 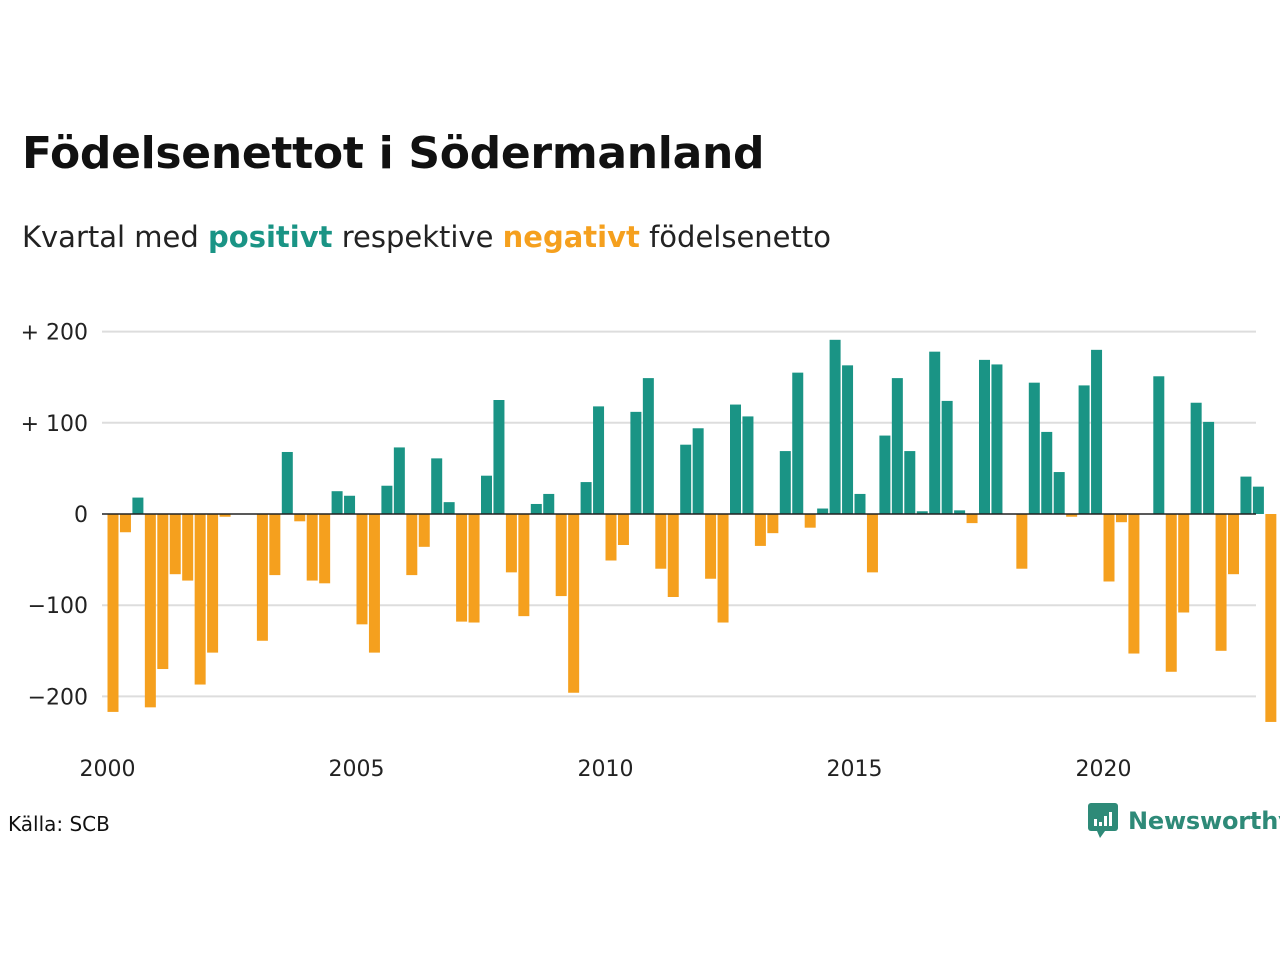 I want to click on y-tick-label: + 100, so click(x=54, y=424).